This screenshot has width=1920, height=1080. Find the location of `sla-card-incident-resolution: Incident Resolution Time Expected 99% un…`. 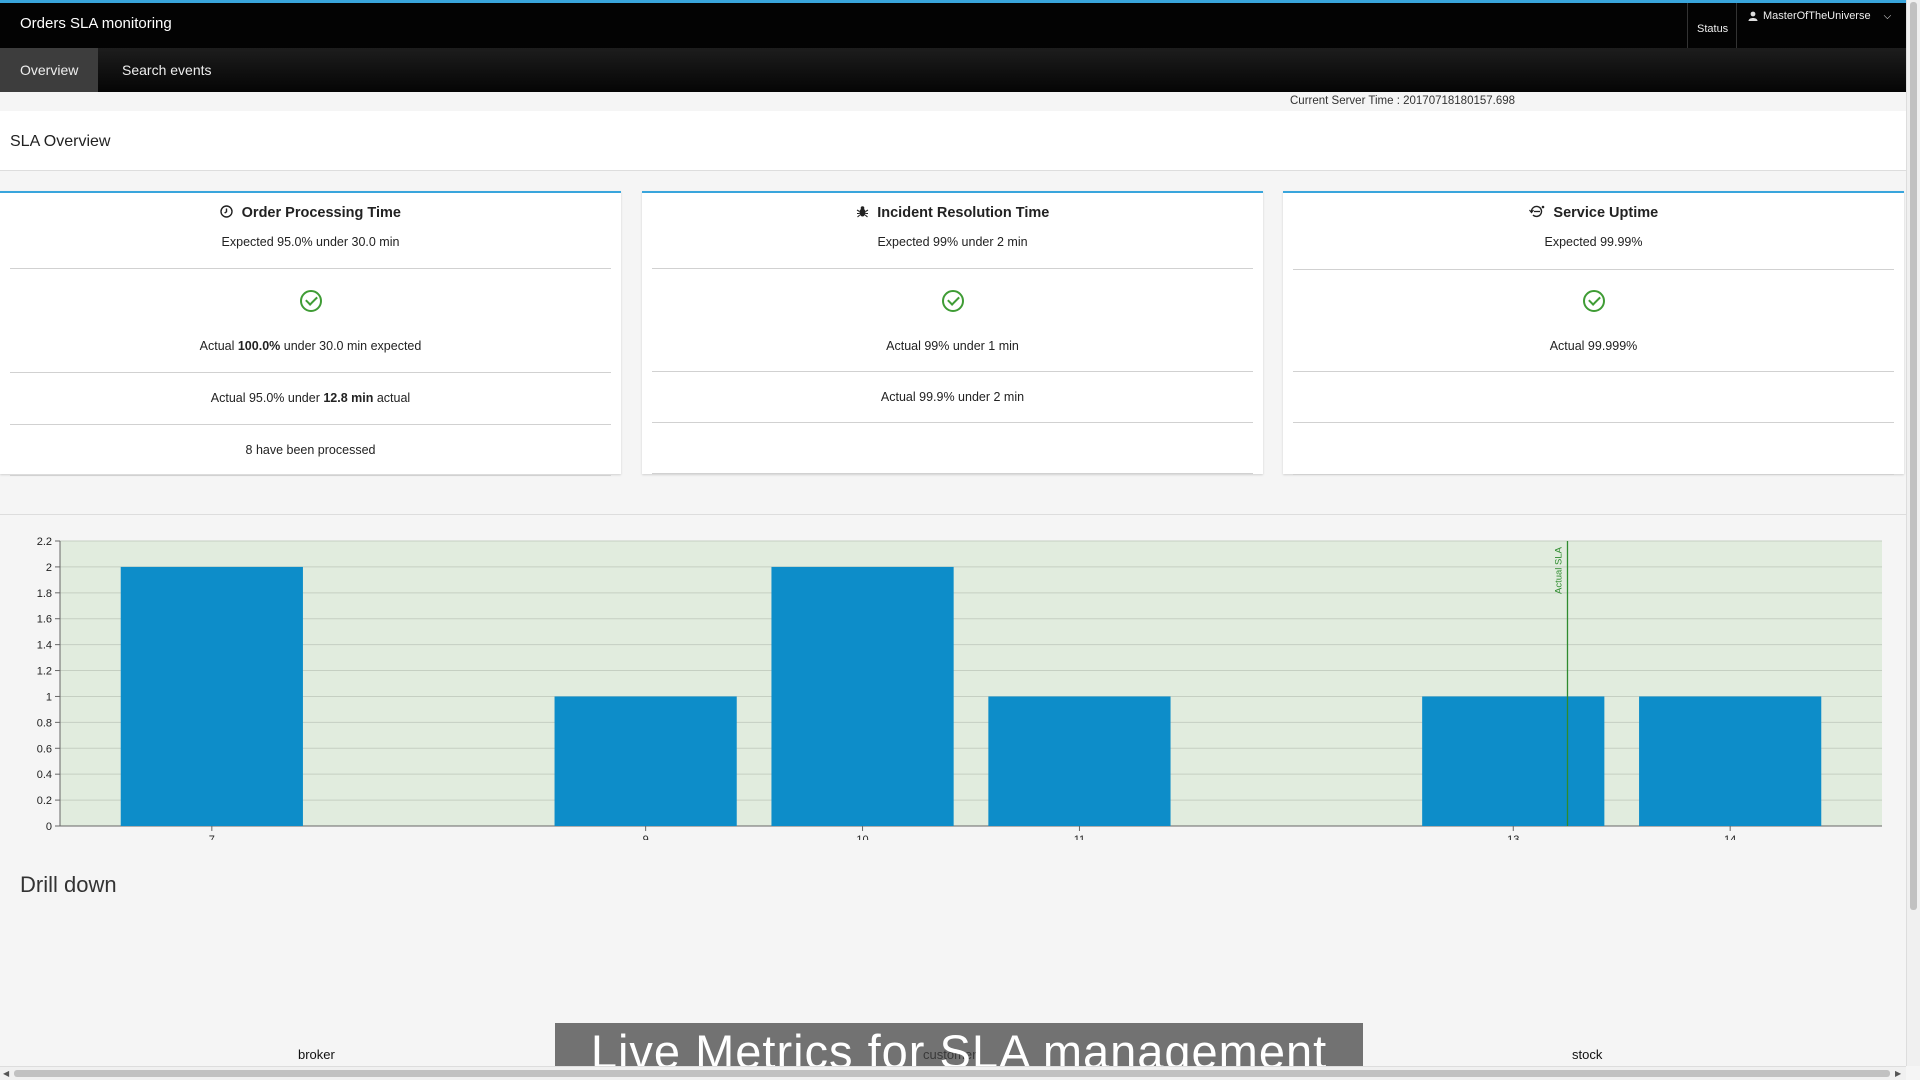

sla-card-incident-resolution: Incident Resolution Time Expected 99% un… is located at coordinates (952, 332).